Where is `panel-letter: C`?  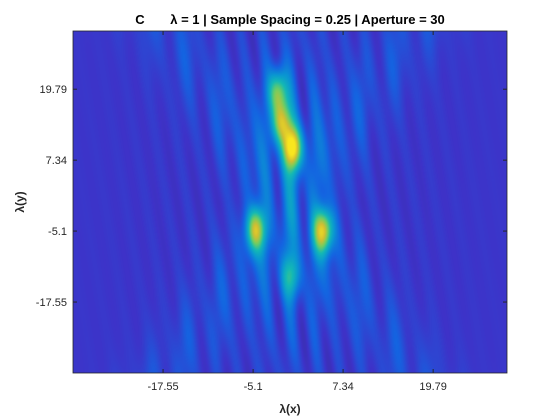 panel-letter: C is located at coordinates (140, 19).